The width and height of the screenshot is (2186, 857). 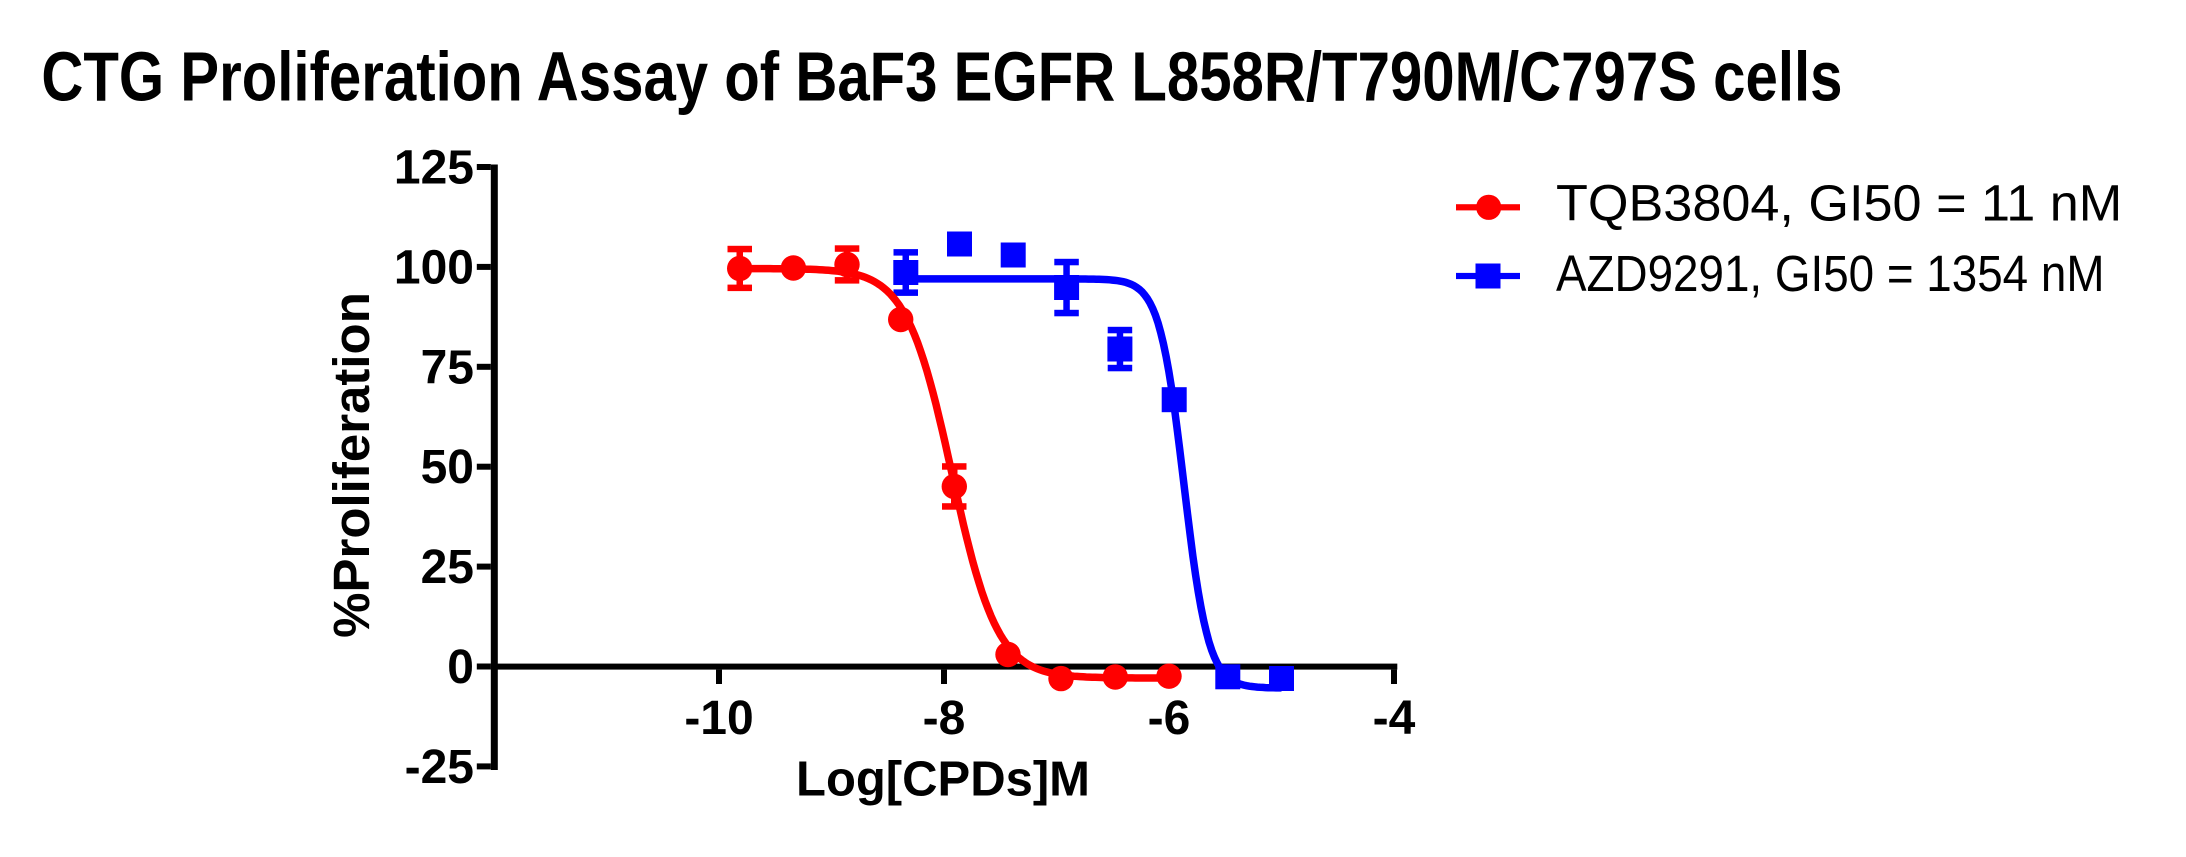 What do you see at coordinates (351, 465) in the screenshot?
I see `svg-text: %Proliferation` at bounding box center [351, 465].